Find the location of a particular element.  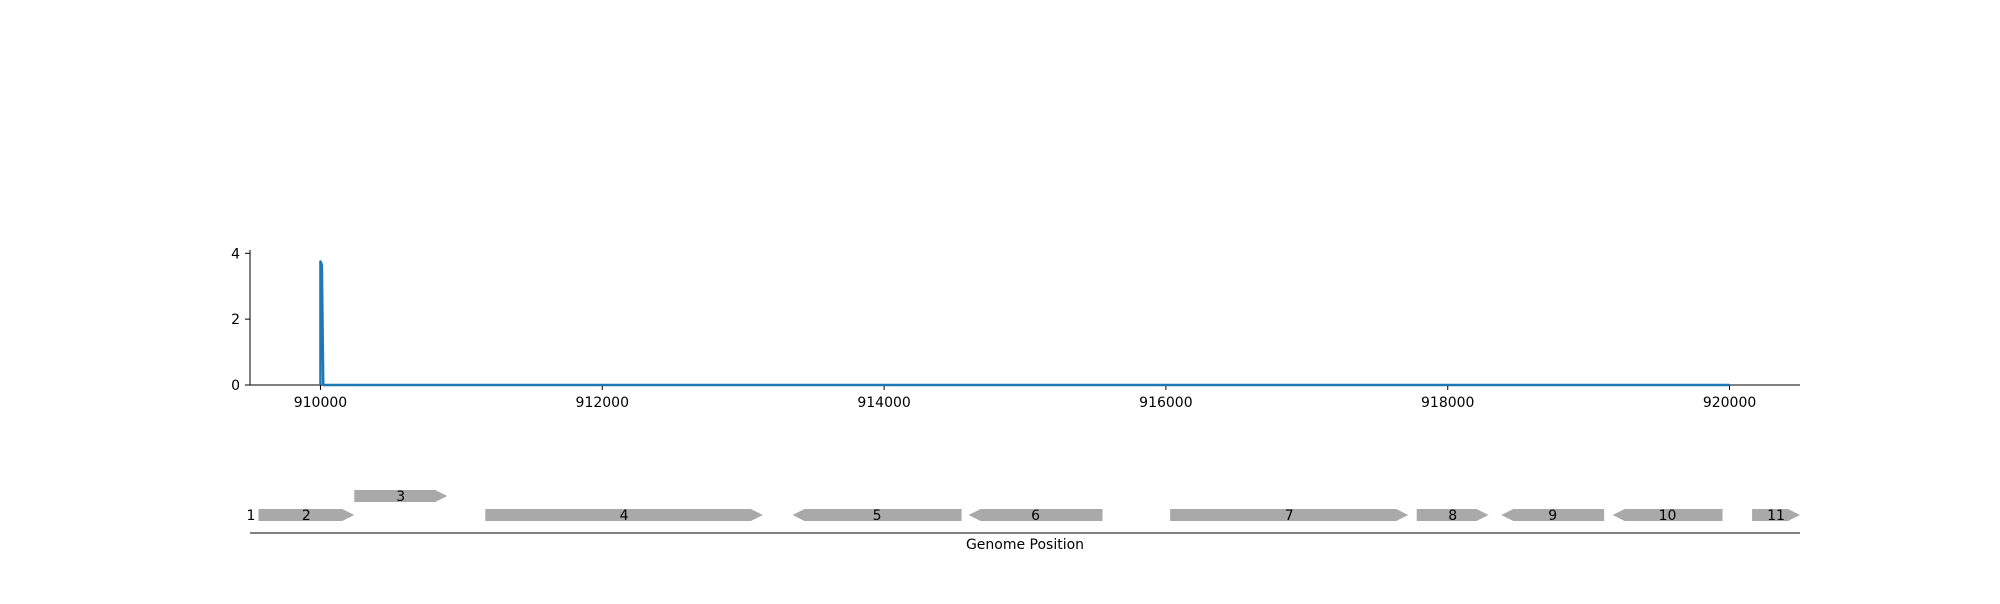

gene-label: 2 is located at coordinates (306, 516).